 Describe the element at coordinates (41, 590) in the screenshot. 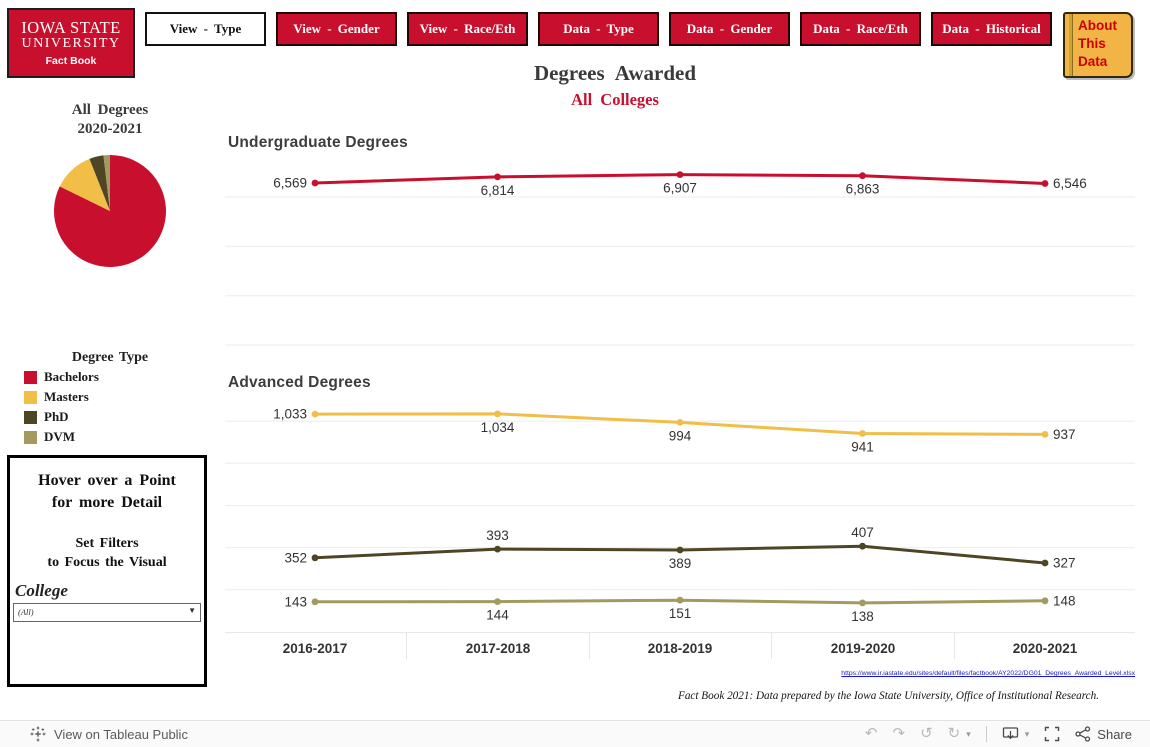

I see `college-filter-label: College` at that location.